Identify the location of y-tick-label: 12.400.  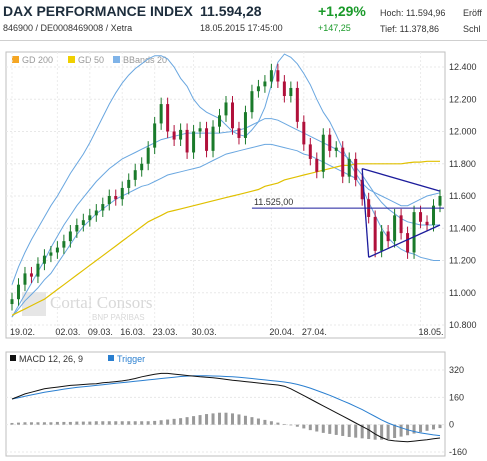
(463, 67).